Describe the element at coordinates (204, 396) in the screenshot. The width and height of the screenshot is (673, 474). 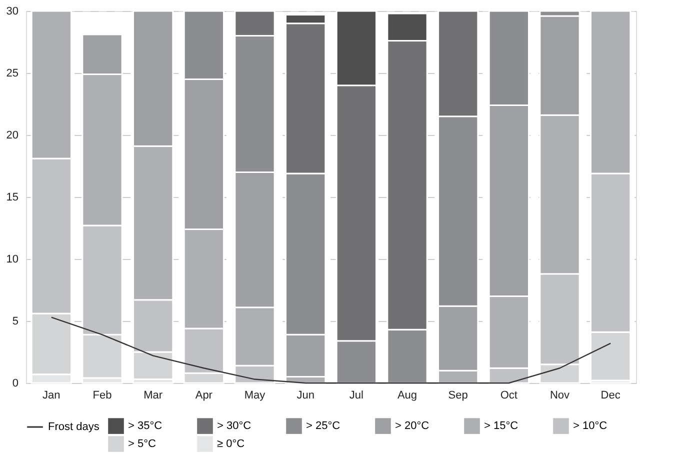
I see `x-tick-label: Apr` at that location.